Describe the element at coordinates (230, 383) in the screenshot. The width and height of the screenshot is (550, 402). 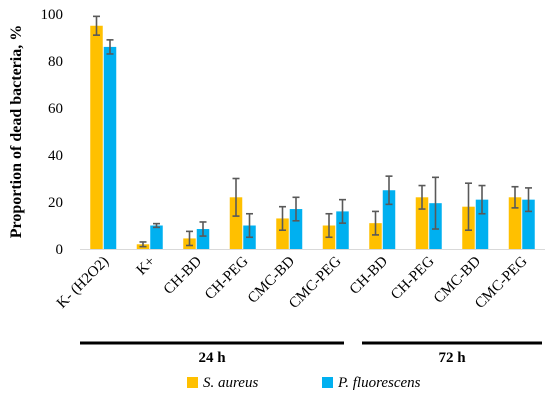
I see `legend-label: S. aureus` at that location.